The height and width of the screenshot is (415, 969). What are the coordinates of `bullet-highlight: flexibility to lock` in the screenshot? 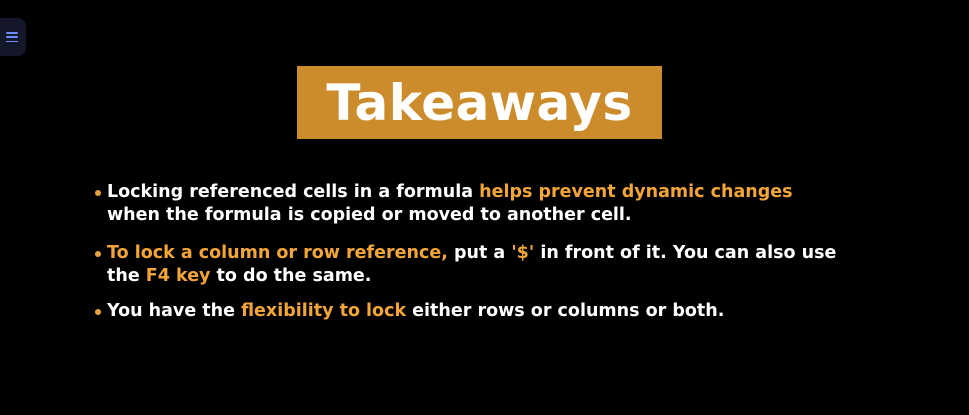 It's located at (324, 311).